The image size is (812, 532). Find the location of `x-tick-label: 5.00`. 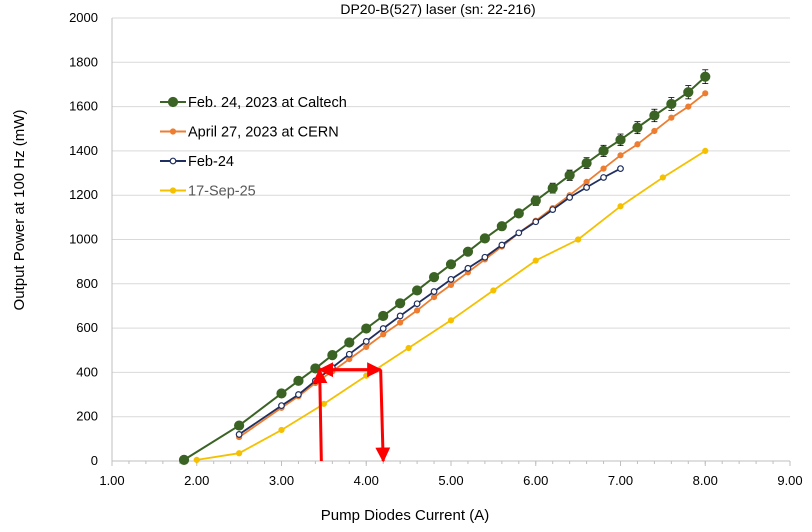

x-tick-label: 5.00 is located at coordinates (450, 480).